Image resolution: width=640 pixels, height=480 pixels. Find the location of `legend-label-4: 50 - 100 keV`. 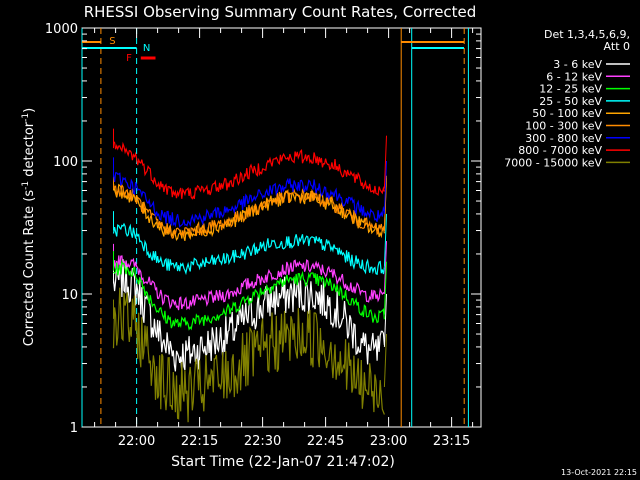

legend-label-4: 50 - 100 keV is located at coordinates (567, 113).